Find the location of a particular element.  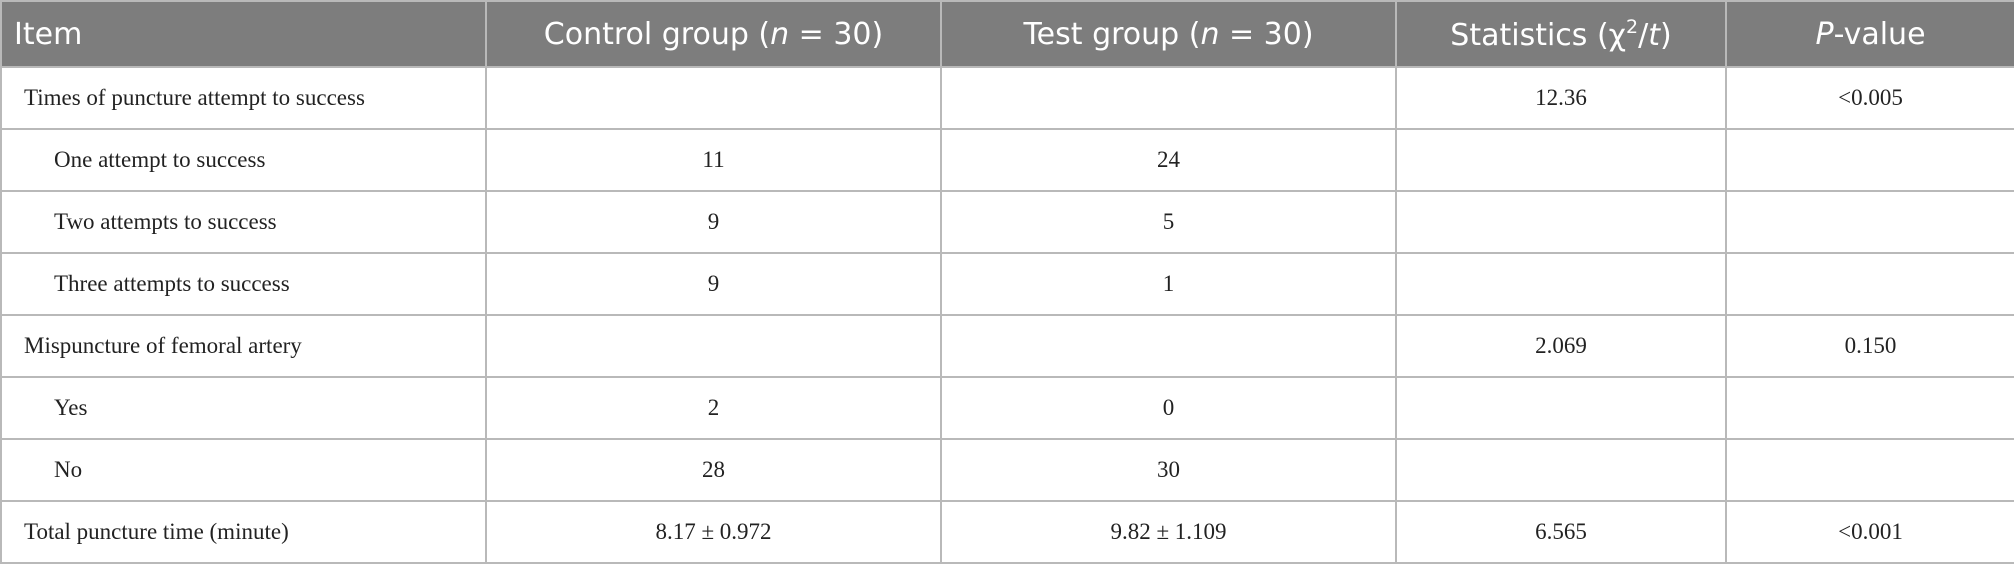

header-text: t is located at coordinates (1654, 35).